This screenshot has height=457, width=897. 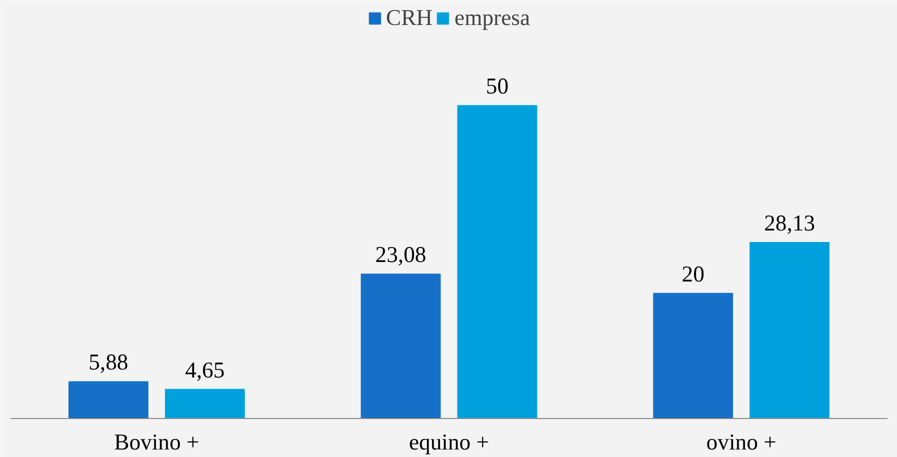 What do you see at coordinates (409, 18) in the screenshot?
I see `legend-label: CRH` at bounding box center [409, 18].